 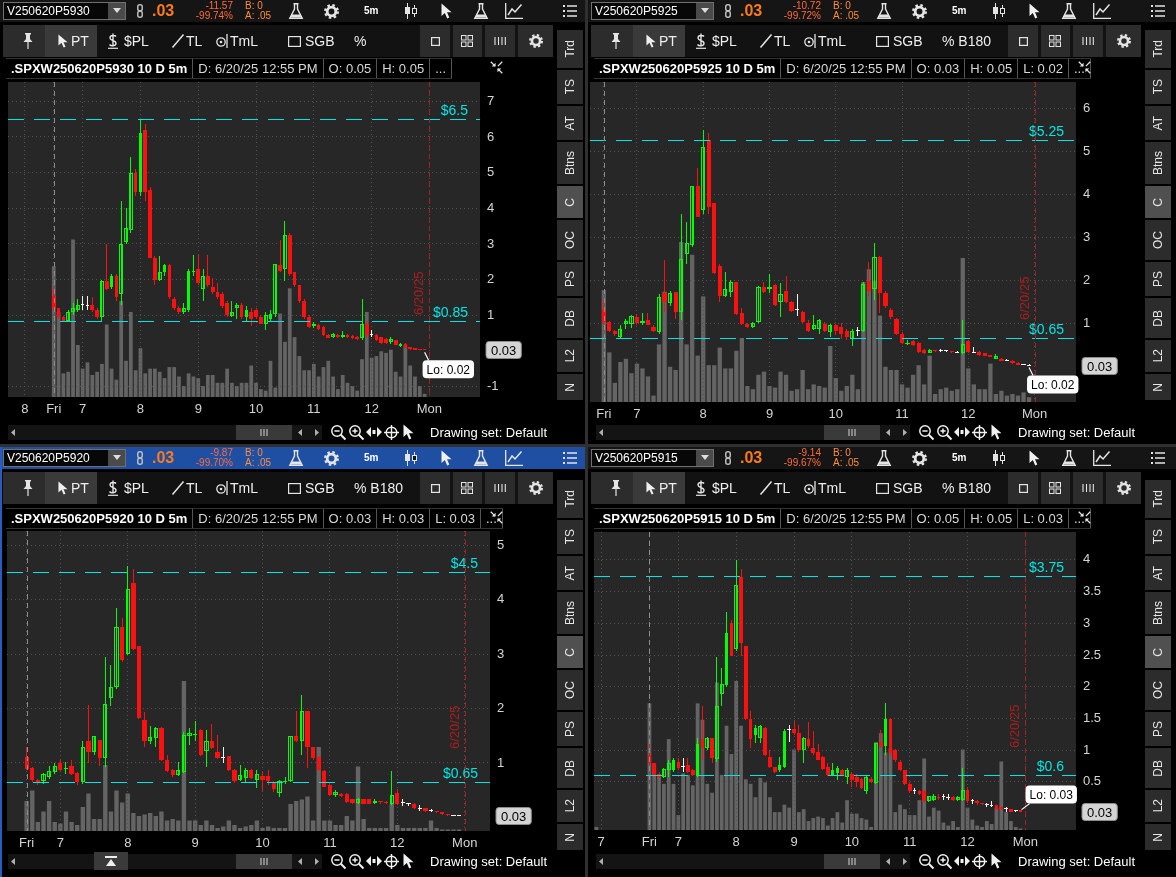 What do you see at coordinates (262, 843) in the screenshot?
I see `x-tick-label: 10` at bounding box center [262, 843].